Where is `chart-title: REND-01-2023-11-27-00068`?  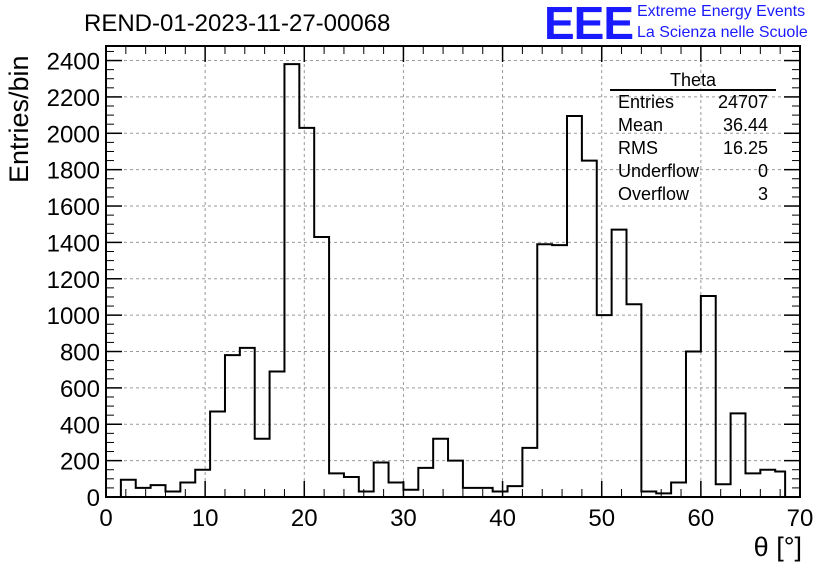
chart-title: REND-01-2023-11-27-00068 is located at coordinates (237, 23).